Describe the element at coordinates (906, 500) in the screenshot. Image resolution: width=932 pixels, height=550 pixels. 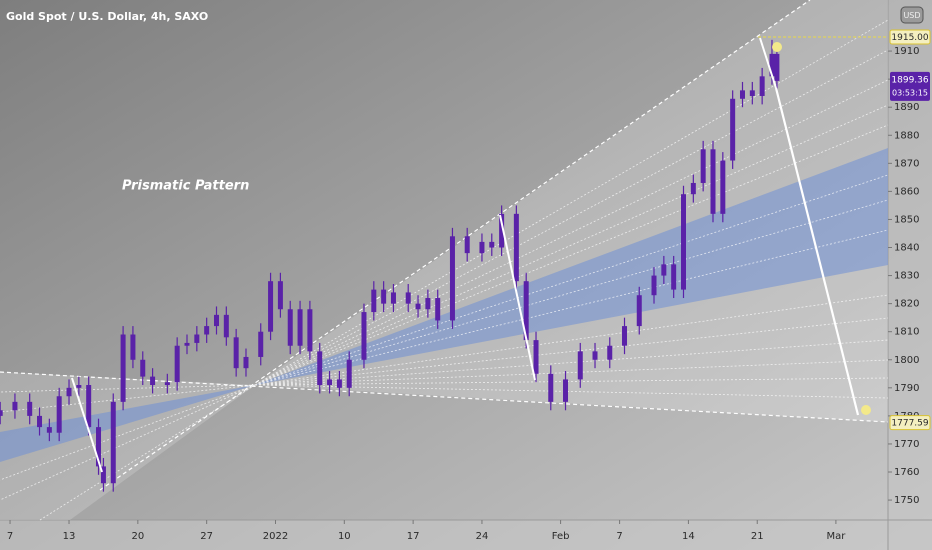
I see `y-tick-label: 1750` at that location.